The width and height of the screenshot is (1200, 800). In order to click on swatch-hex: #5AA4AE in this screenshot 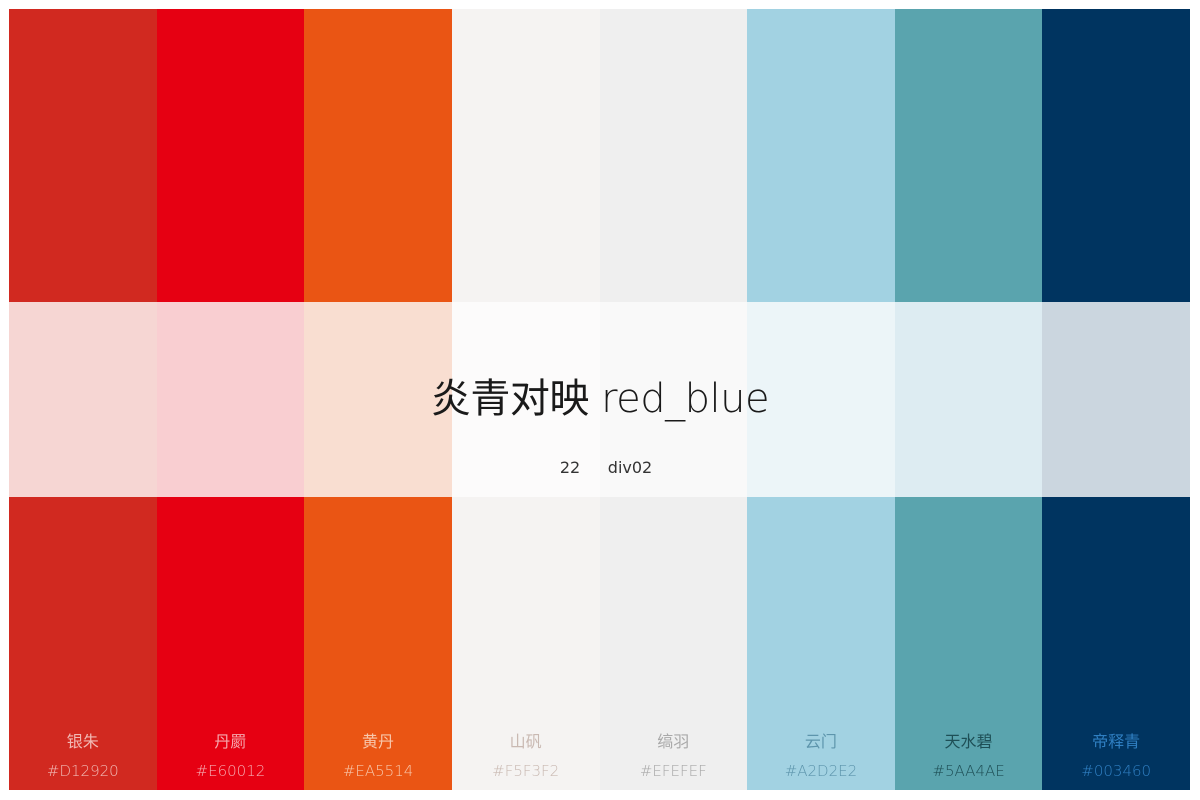, I will do `click(968, 771)`.